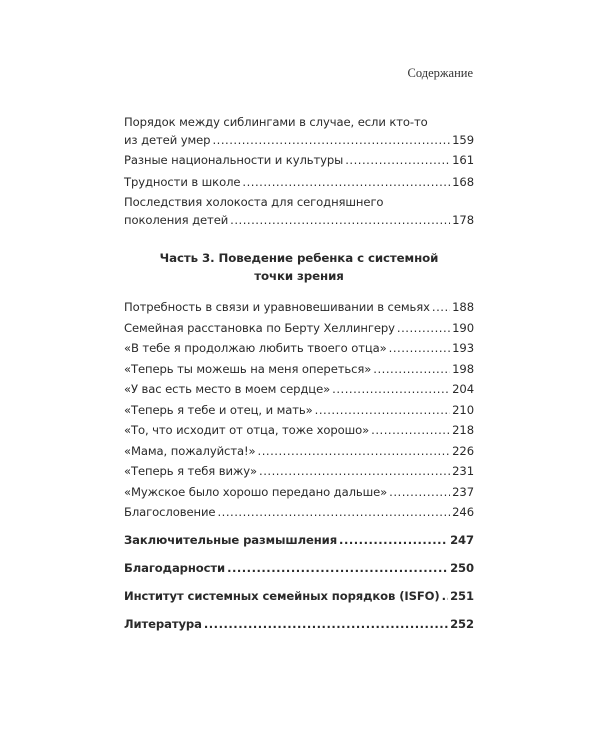  Describe the element at coordinates (190, 450) in the screenshot. I see `toc-entry-title: «Мама, пожалуйста!»` at that location.